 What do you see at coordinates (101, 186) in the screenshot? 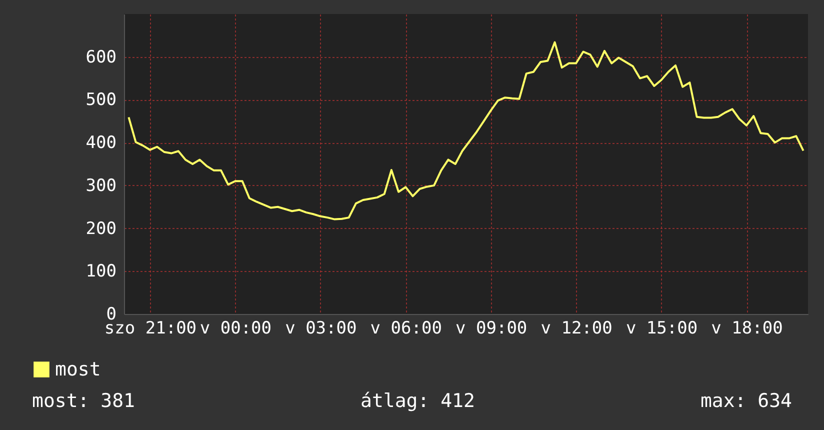
I see `y-tick-label: 300` at bounding box center [101, 186].